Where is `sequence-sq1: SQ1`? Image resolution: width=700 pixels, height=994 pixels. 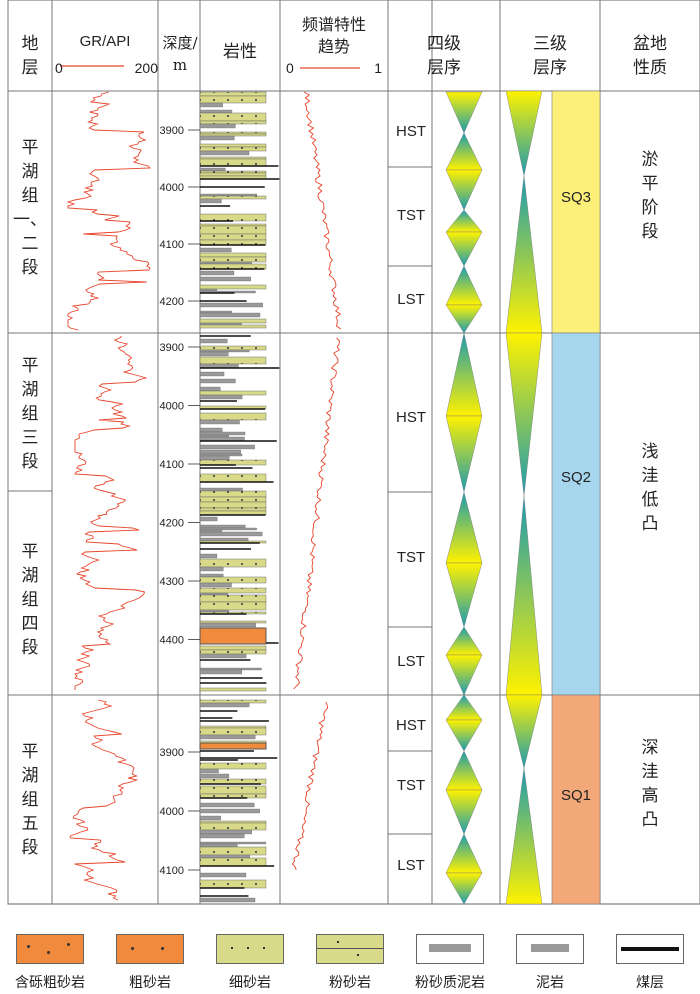 sequence-sq1: SQ1 is located at coordinates (575, 795).